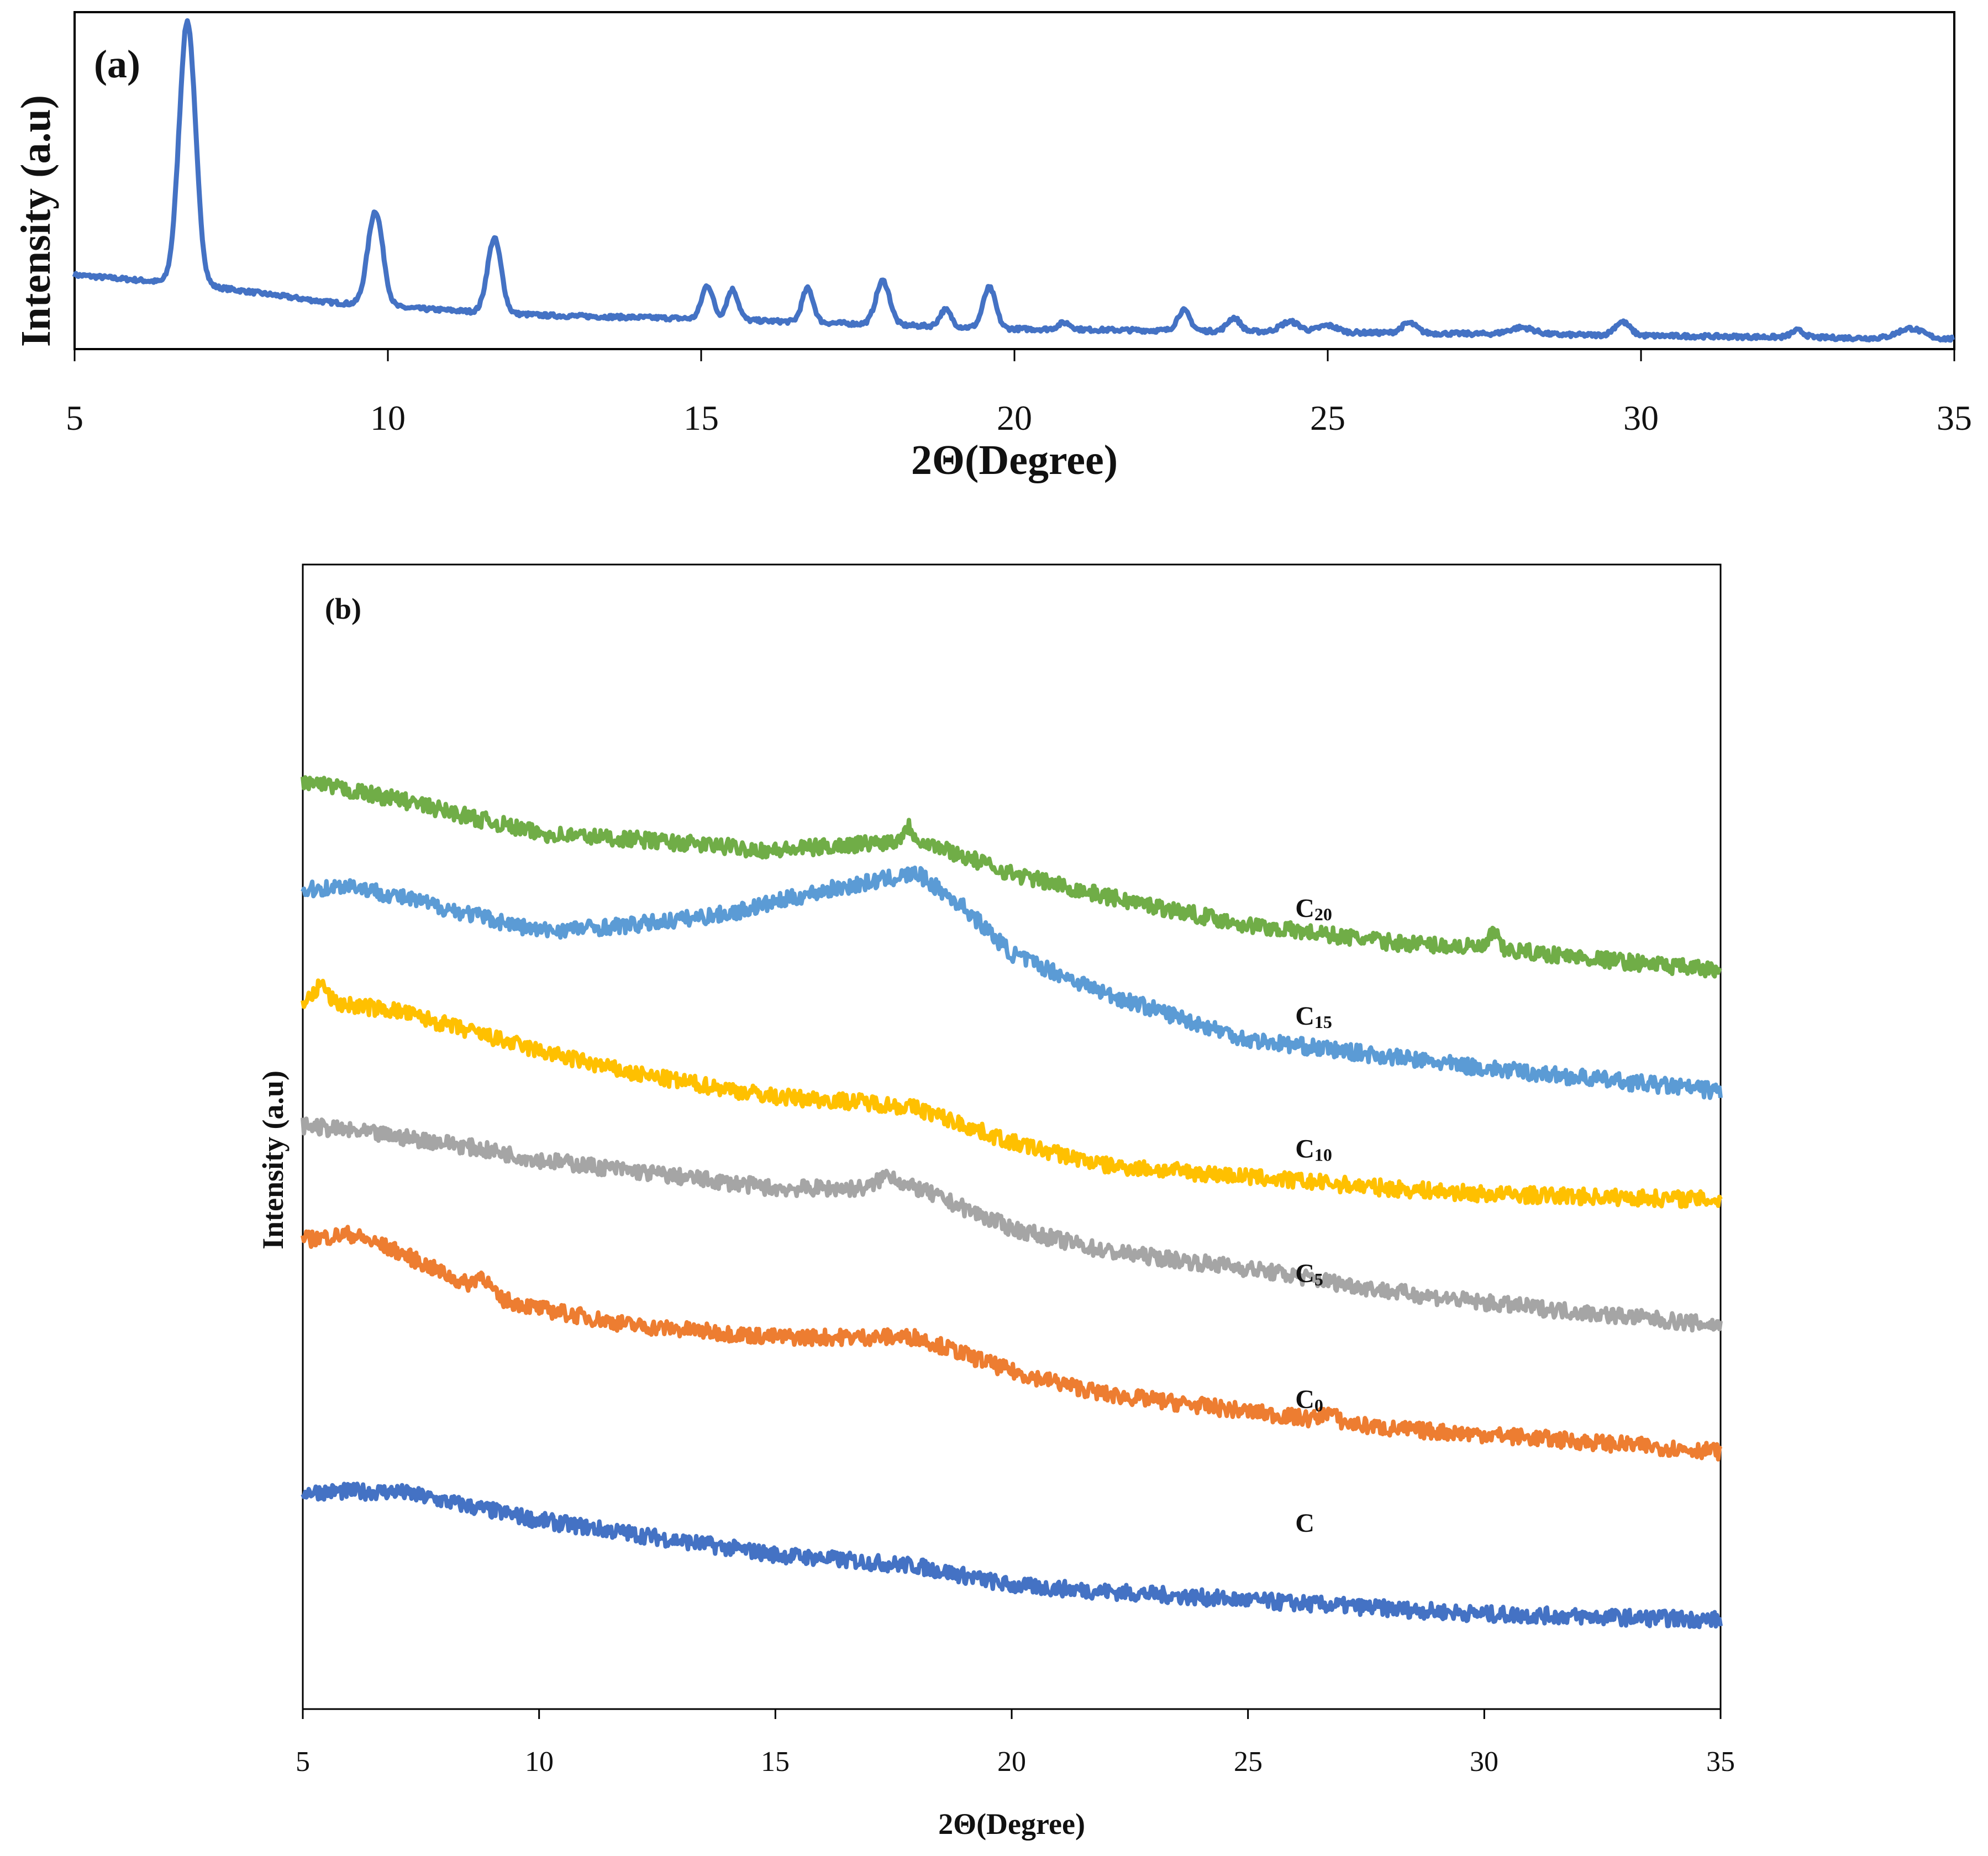 This screenshot has width=1988, height=1856. What do you see at coordinates (1720, 1762) in the screenshot?
I see `chart-b-x-tick-label: 35` at bounding box center [1720, 1762].